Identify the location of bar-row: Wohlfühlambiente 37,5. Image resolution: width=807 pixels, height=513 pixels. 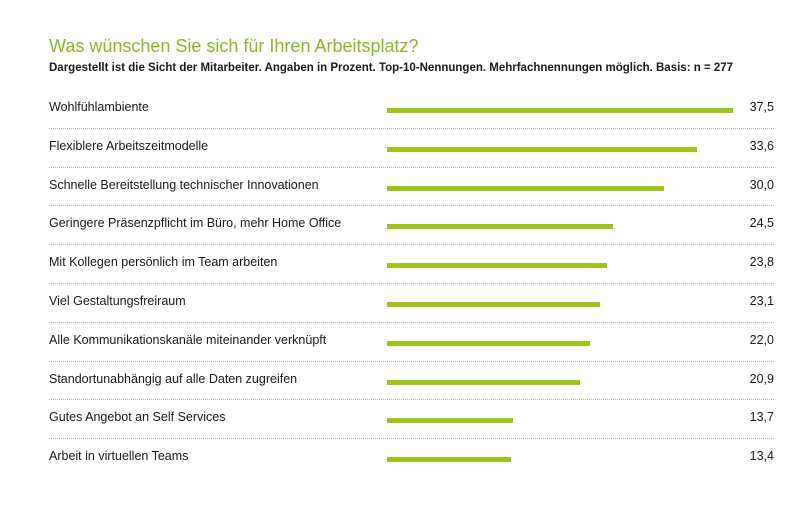
(411, 109).